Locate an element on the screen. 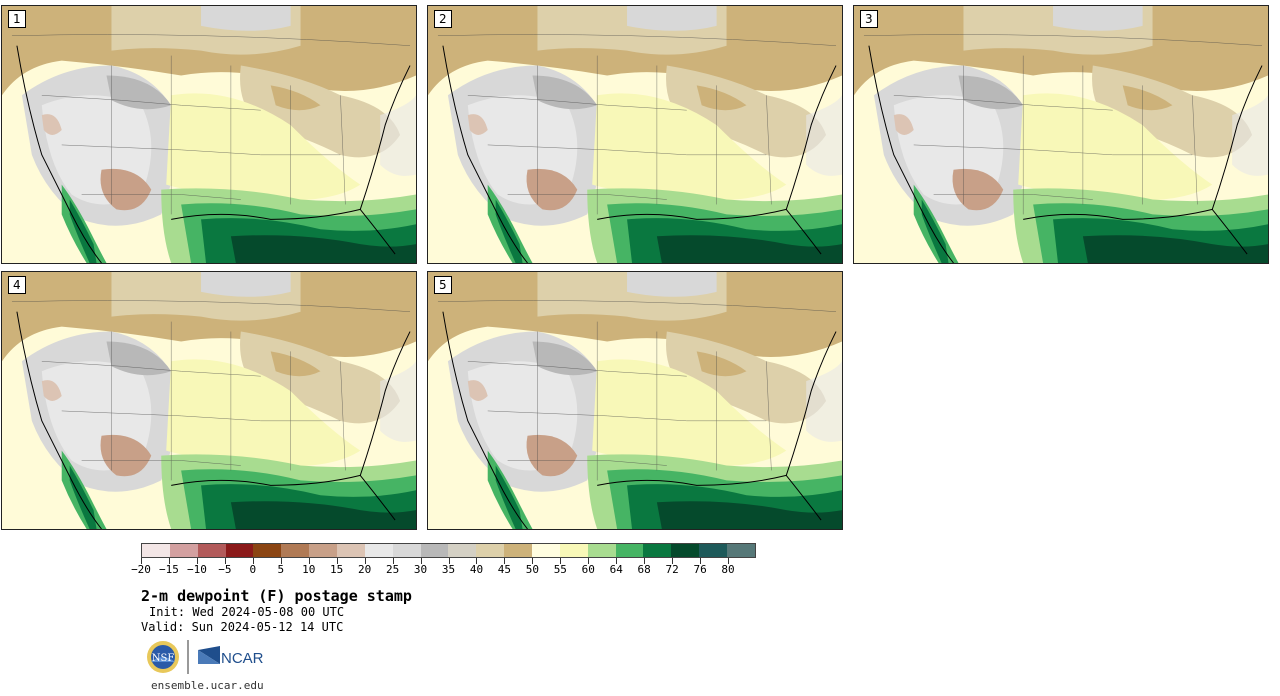 The width and height of the screenshot is (1280, 696). ensemble-member-map-1: 1 is located at coordinates (209, 134).